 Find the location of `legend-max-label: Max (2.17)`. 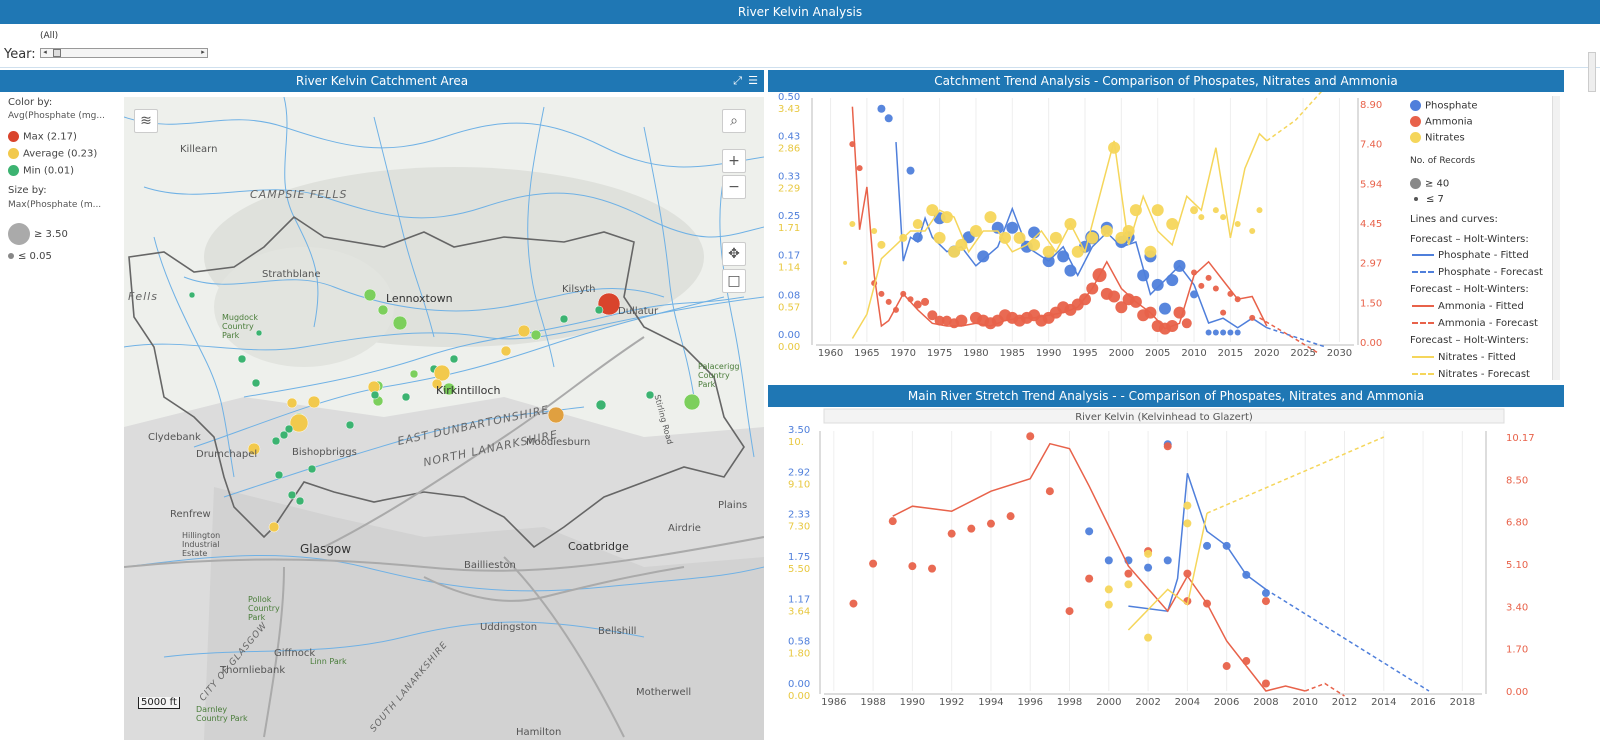

legend-max-label: Max (2.17) is located at coordinates (50, 137).